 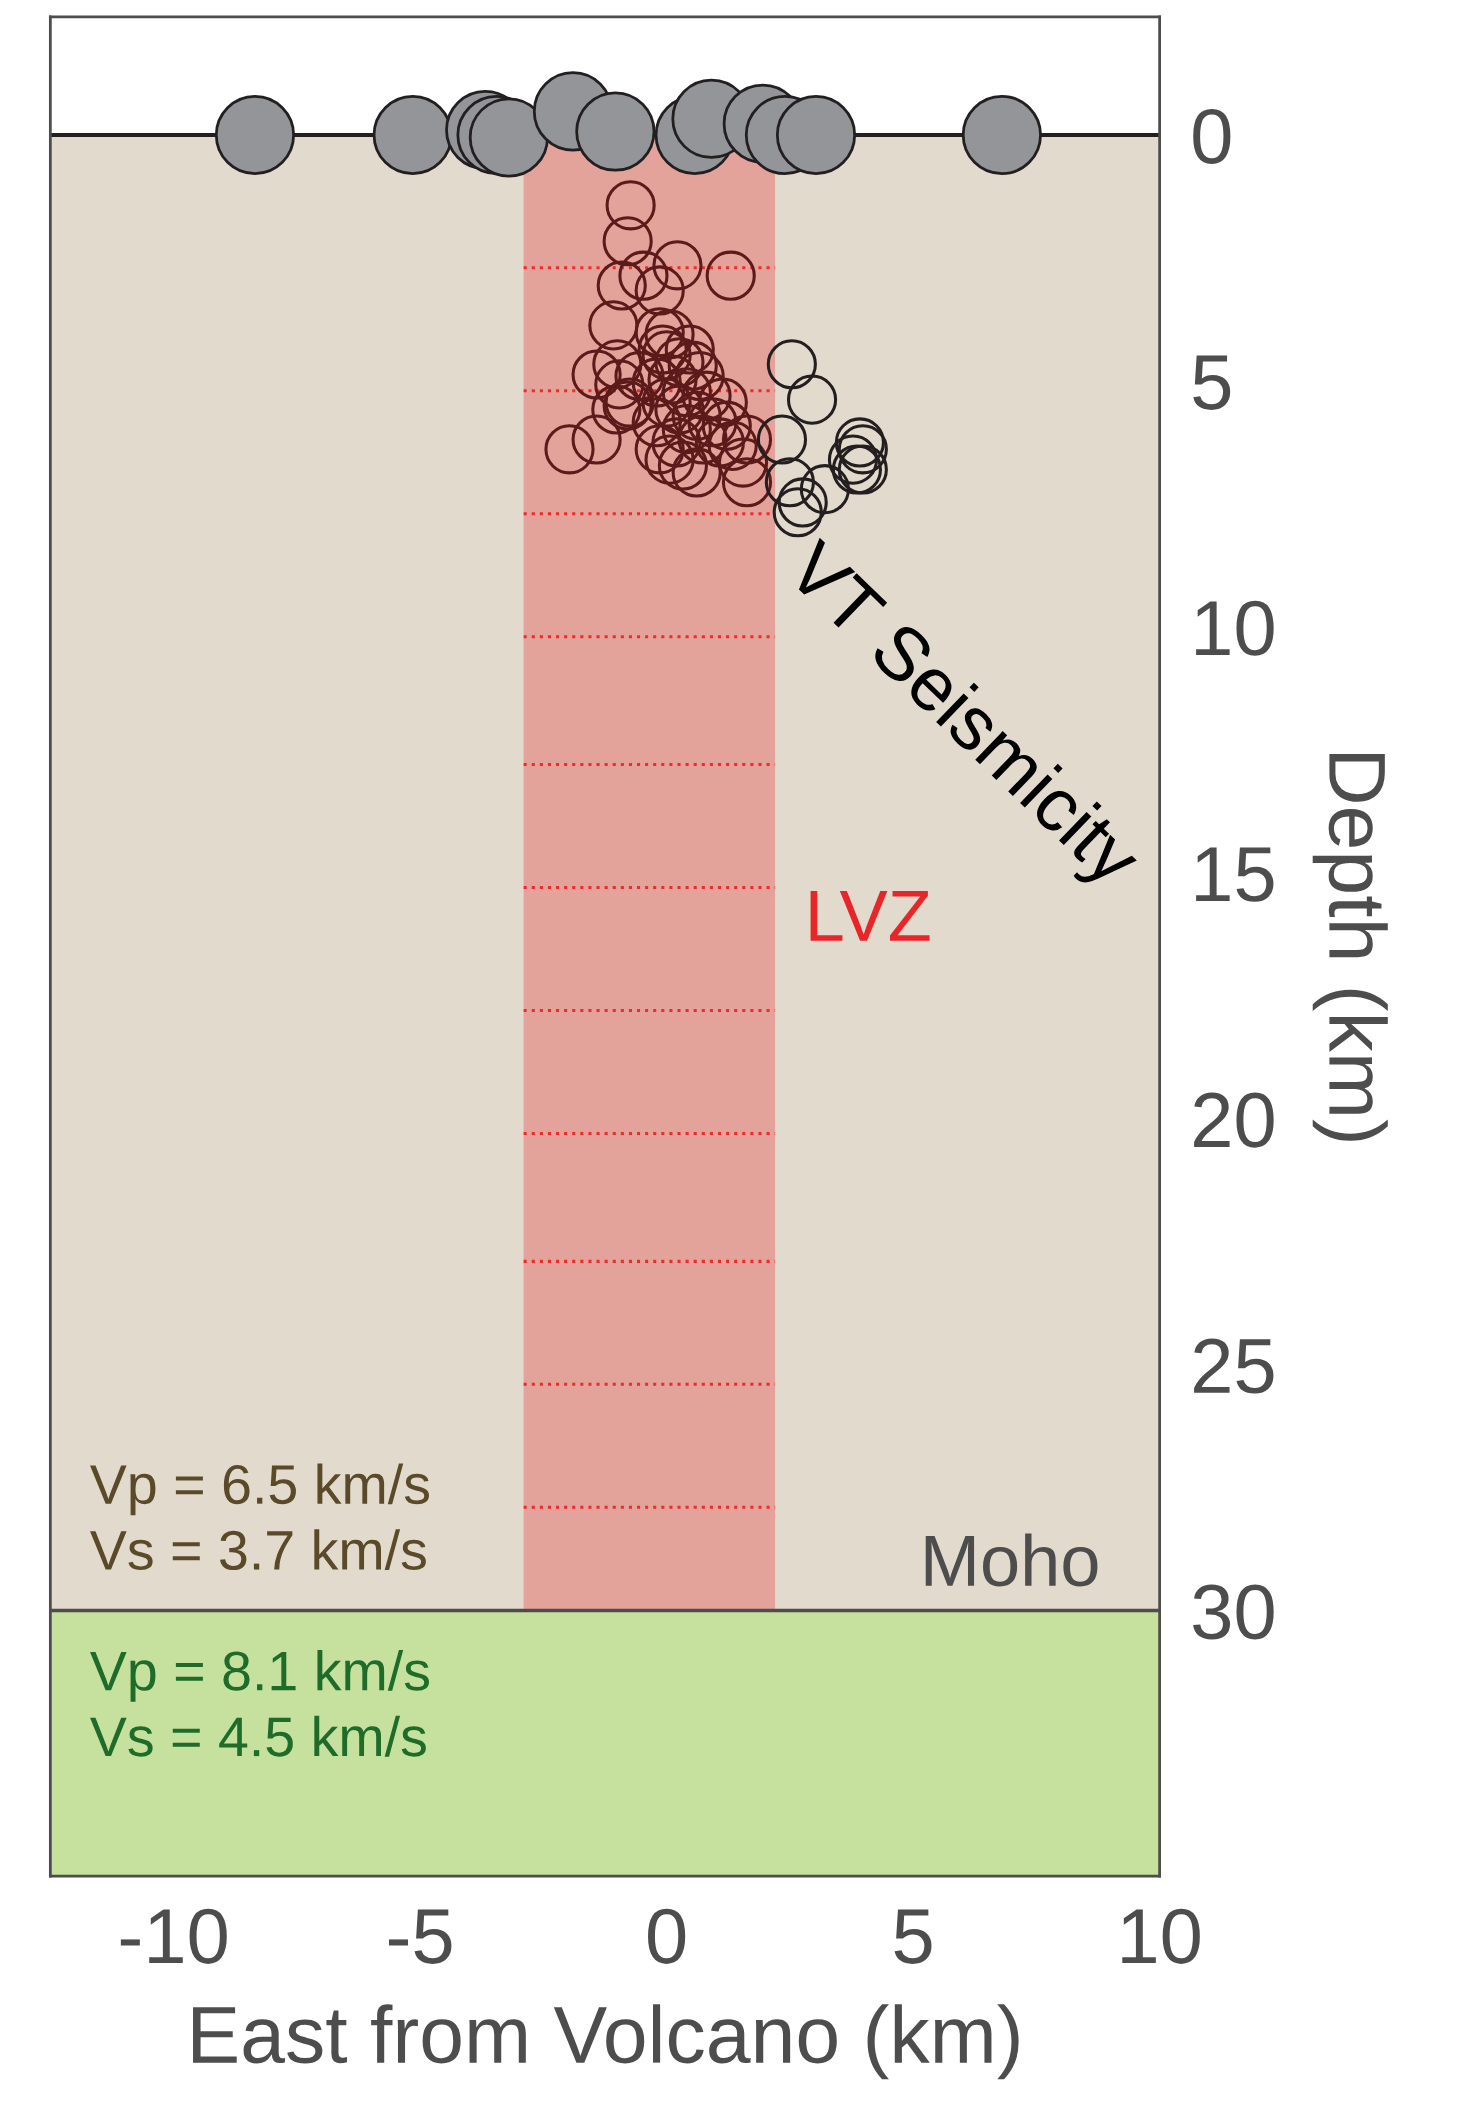 I want to click on y-tick-label: 15, so click(x=1235, y=874).